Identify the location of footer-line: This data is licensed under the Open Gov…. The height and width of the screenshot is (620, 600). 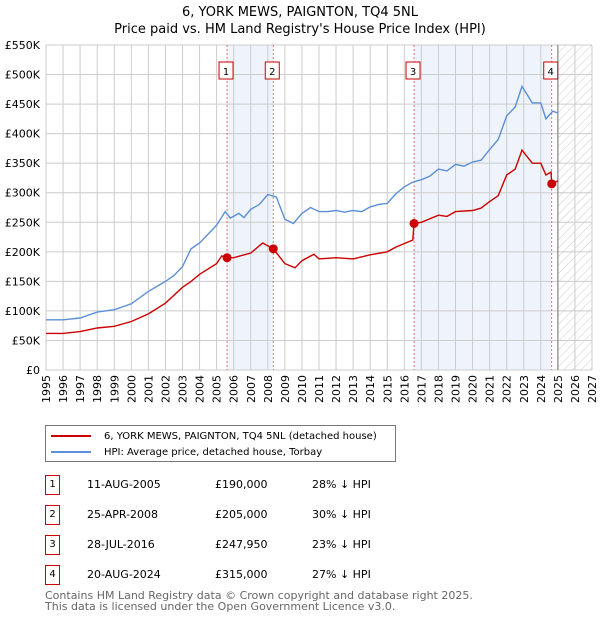
(220, 606).